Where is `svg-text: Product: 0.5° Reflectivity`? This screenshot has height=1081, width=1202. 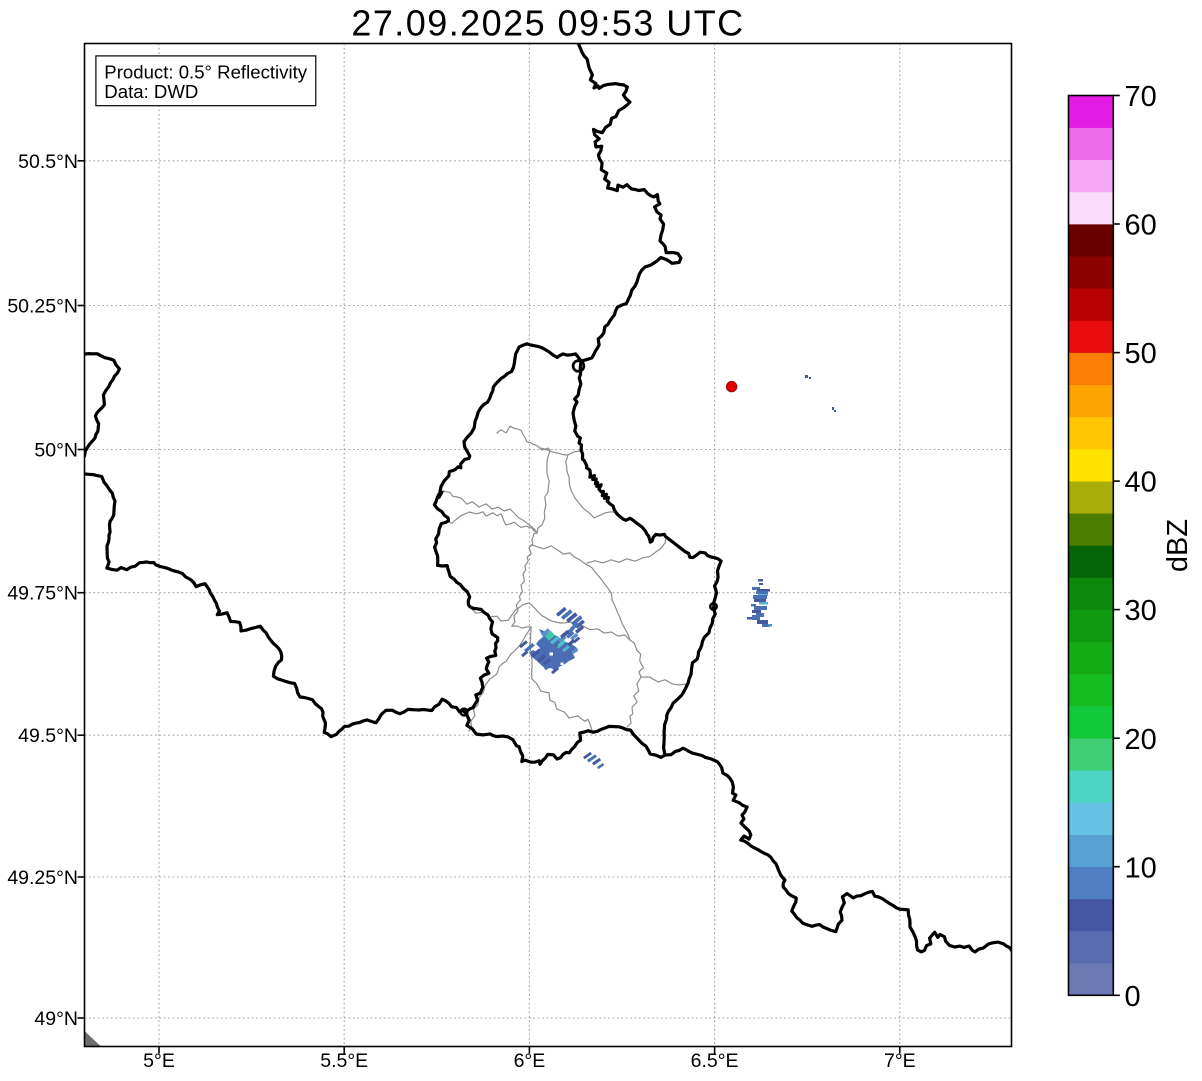 svg-text: Product: 0.5° Reflectivity is located at coordinates (205, 71).